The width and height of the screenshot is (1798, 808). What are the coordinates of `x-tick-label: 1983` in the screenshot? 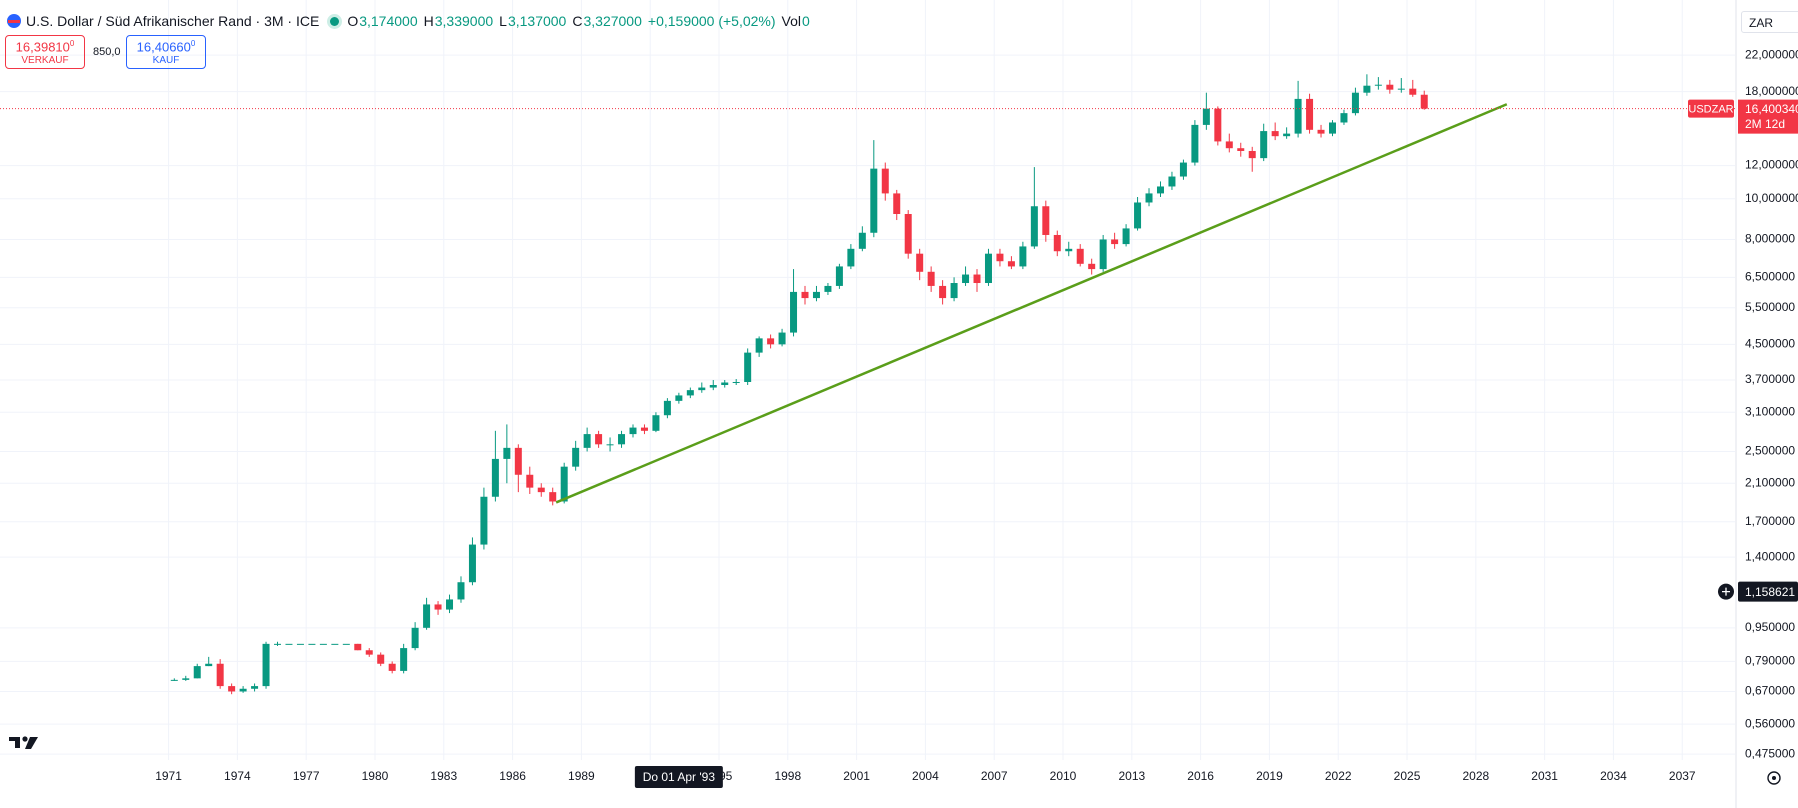 It's located at (443, 776).